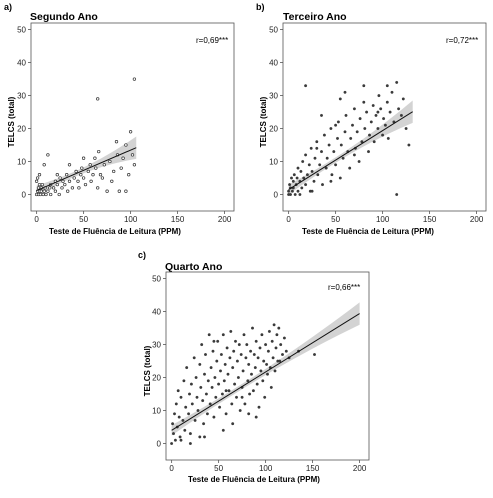 The width and height of the screenshot is (493, 498). I want to click on x-tick-label: 150, so click(430, 219).